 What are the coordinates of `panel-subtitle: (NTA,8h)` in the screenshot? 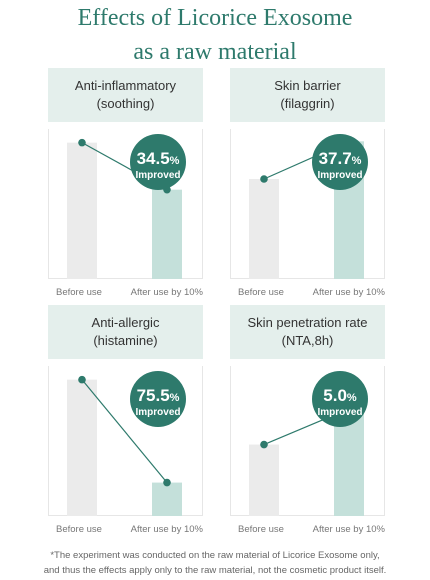 It's located at (307, 340).